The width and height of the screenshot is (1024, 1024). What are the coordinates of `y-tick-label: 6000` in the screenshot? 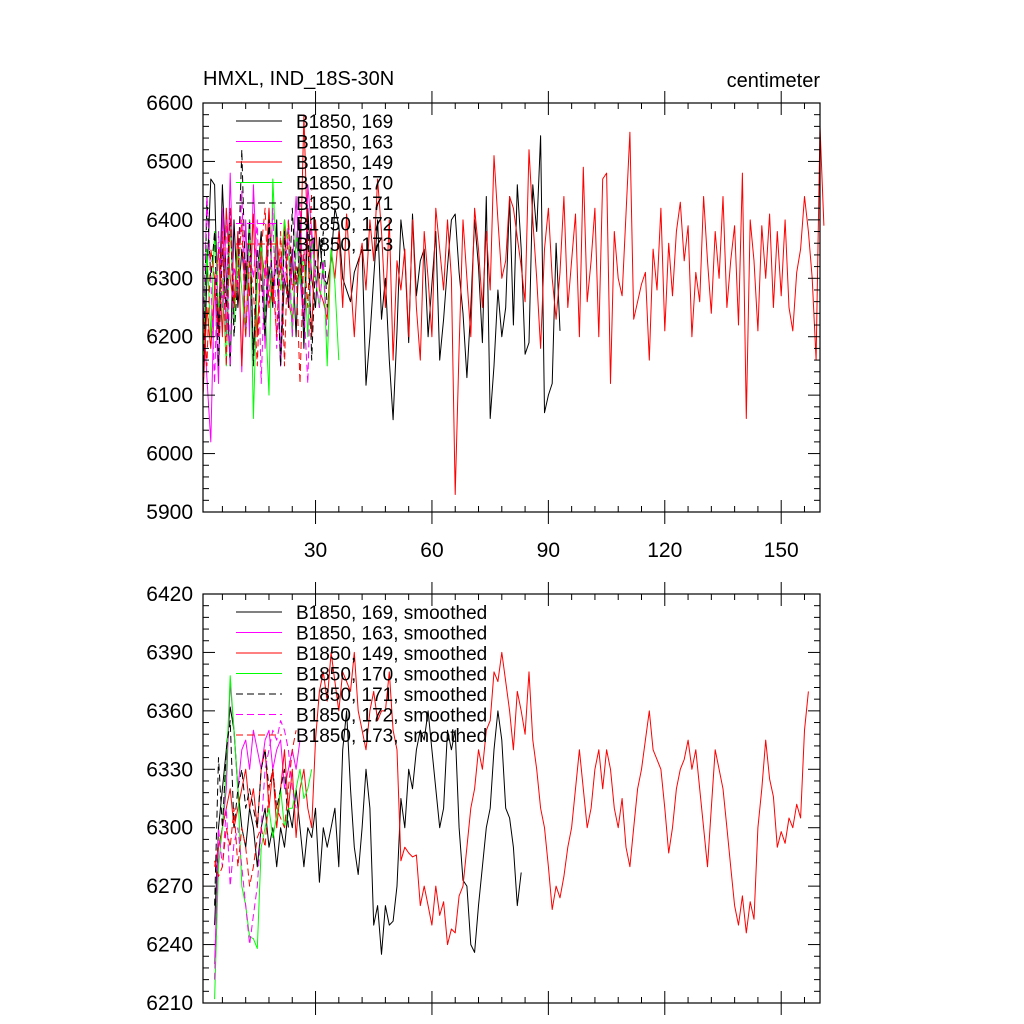 It's located at (169, 454).